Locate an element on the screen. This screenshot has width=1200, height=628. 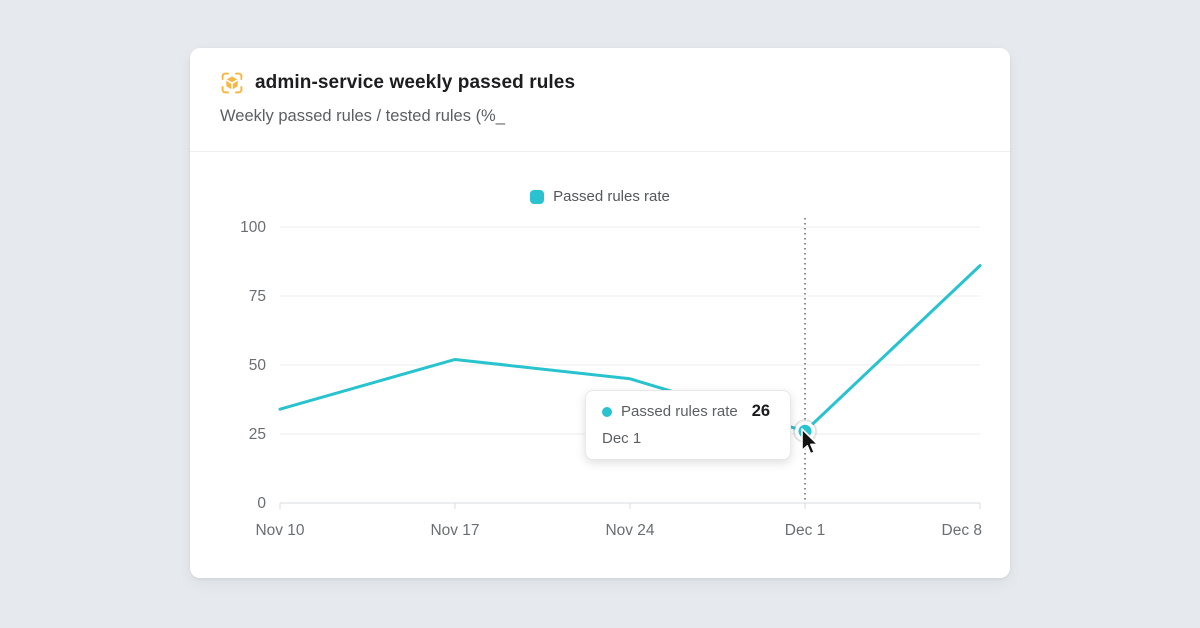
legend-label: Passed rules rate is located at coordinates (611, 196).